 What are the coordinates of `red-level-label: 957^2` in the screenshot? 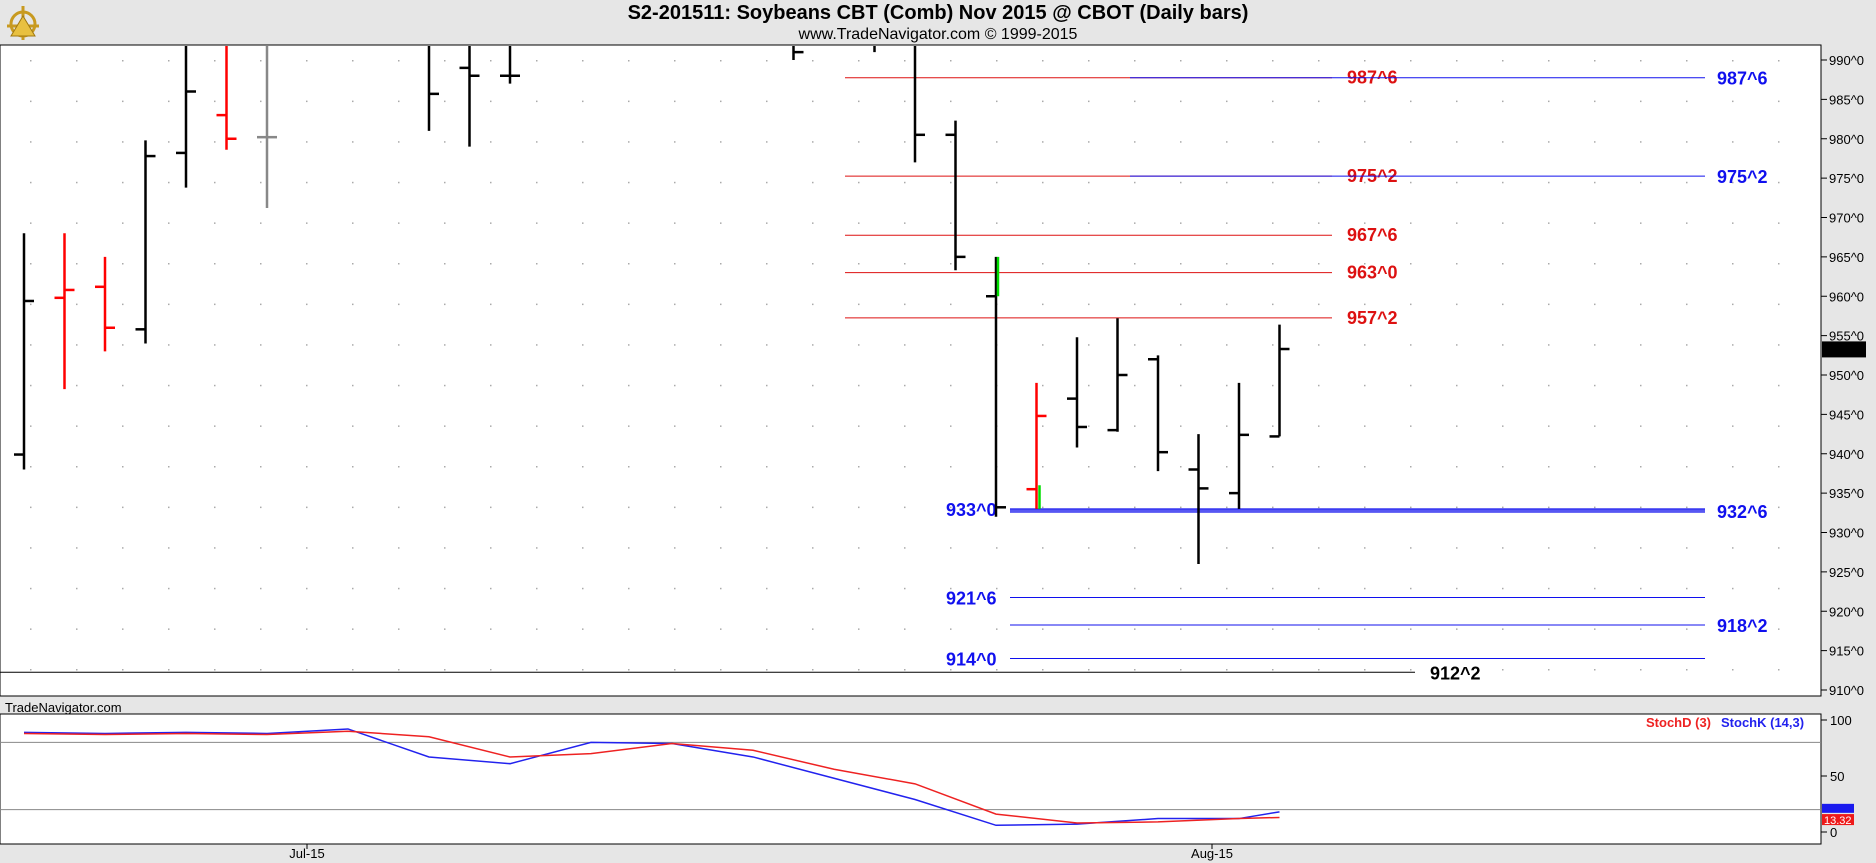 It's located at (1372, 318).